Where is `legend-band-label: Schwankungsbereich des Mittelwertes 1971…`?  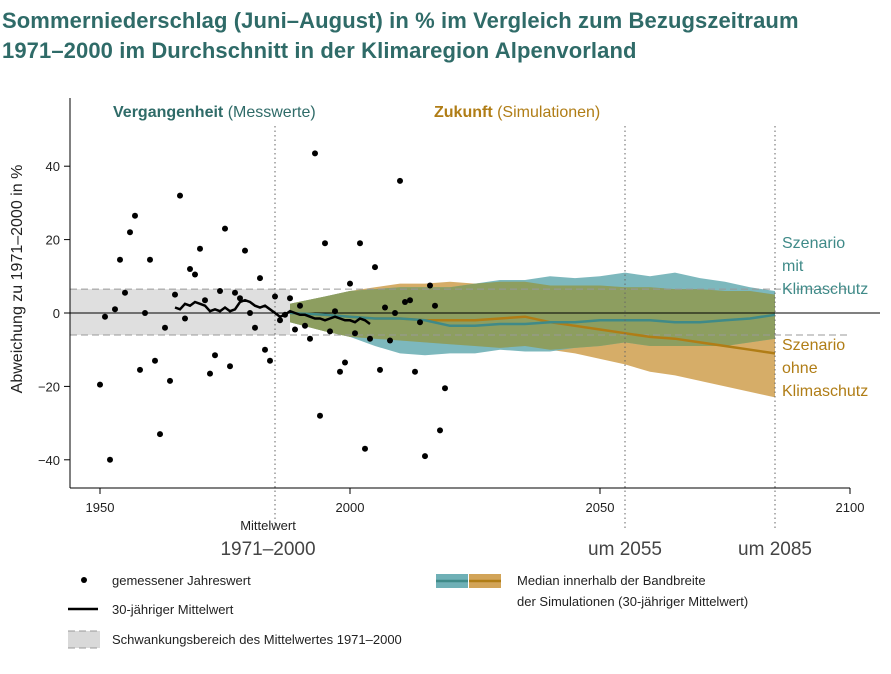 legend-band-label: Schwankungsbereich des Mittelwertes 1971… is located at coordinates (257, 639).